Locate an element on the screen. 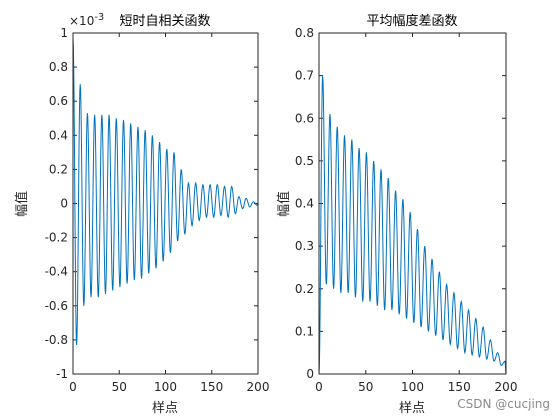  y-tick-label: 0.3 is located at coordinates (304, 246).